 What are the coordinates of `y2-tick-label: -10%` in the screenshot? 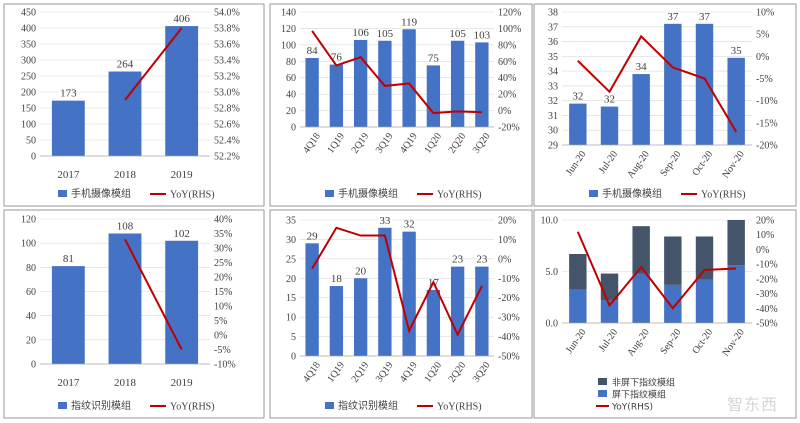 It's located at (767, 101).